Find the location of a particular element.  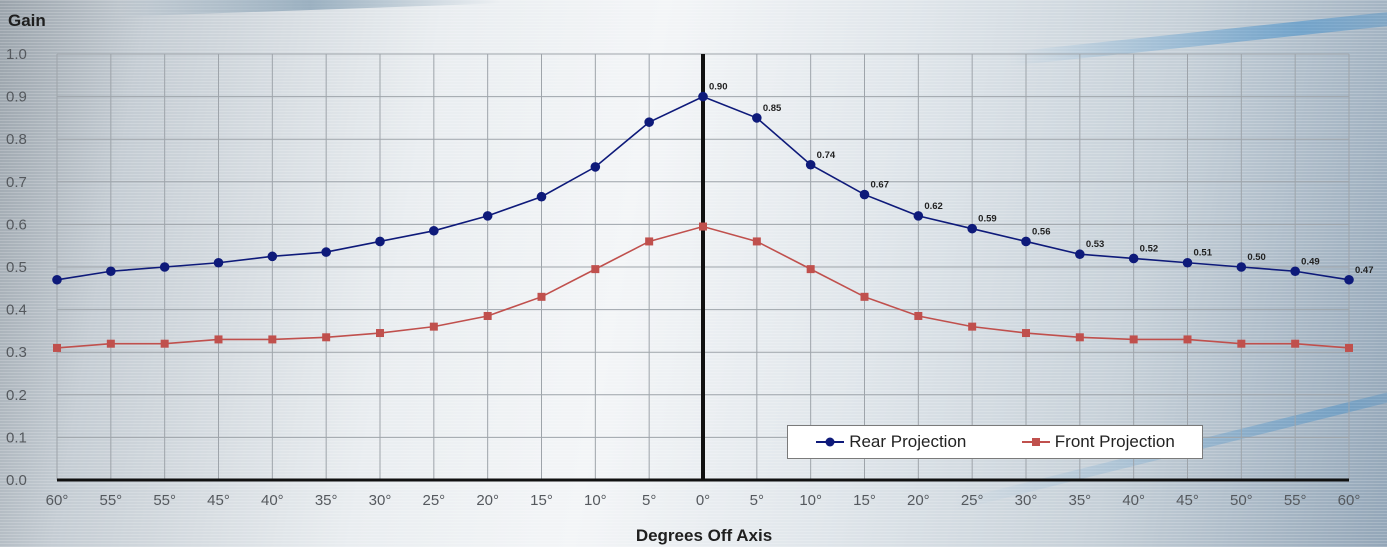

data-label: 0.53 is located at coordinates (1095, 244).